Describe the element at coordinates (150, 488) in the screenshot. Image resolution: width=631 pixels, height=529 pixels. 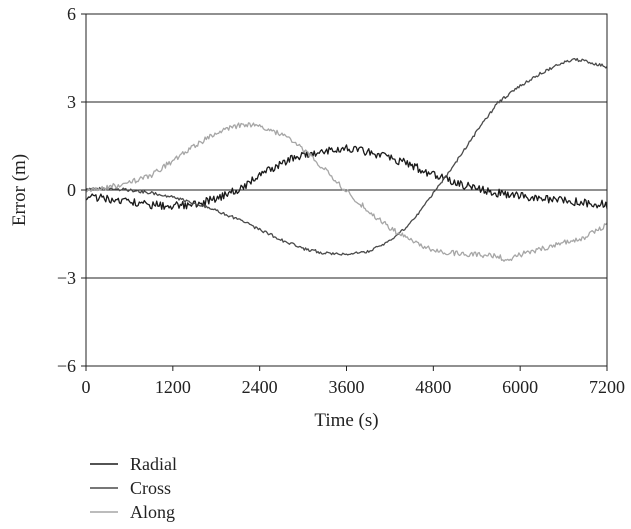
I see `legend-label-cross: Cross` at that location.